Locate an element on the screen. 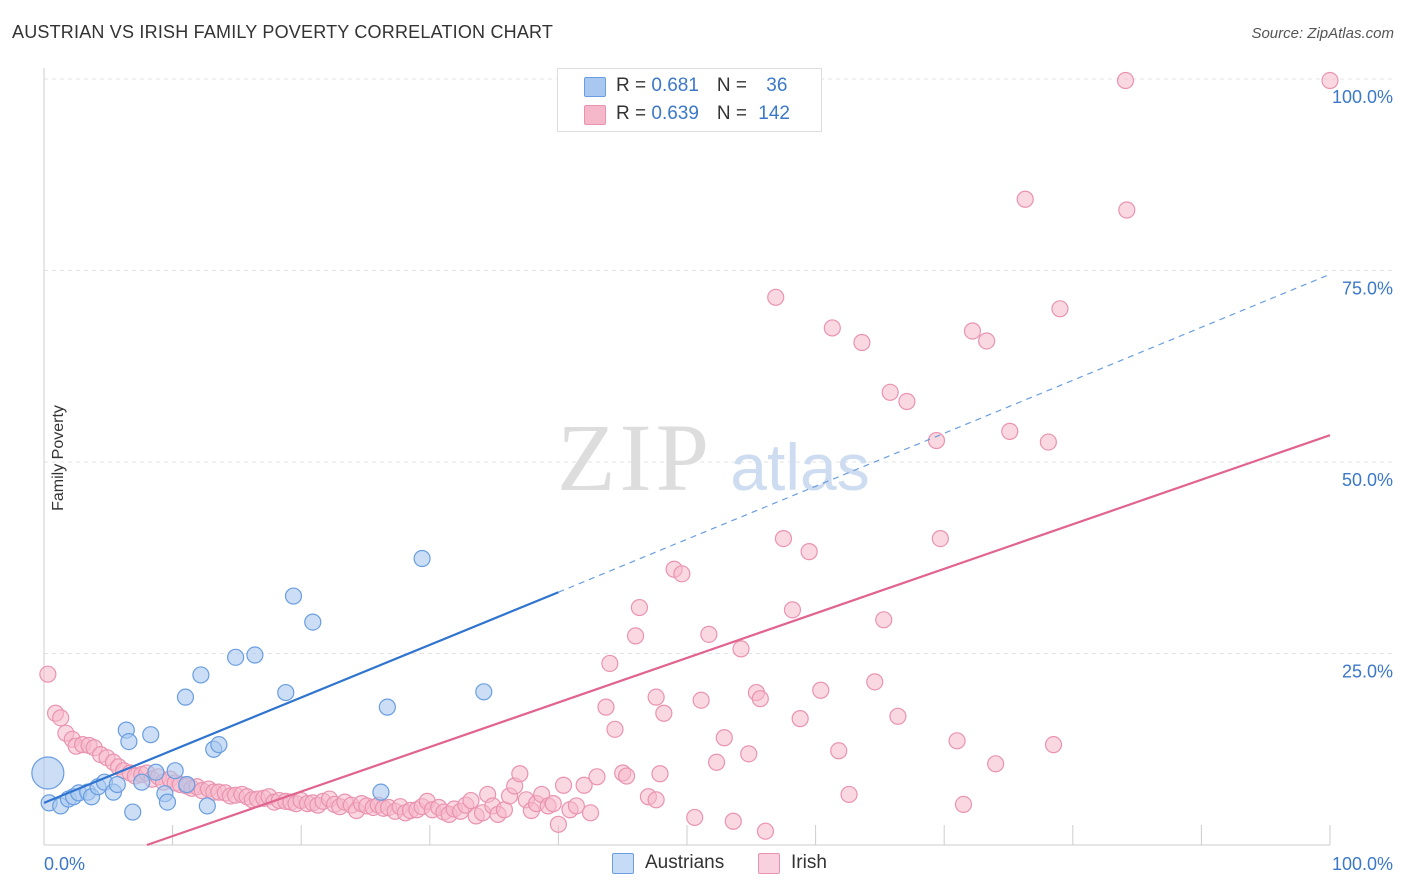  legend-n-label: N = is located at coordinates (734, 113).